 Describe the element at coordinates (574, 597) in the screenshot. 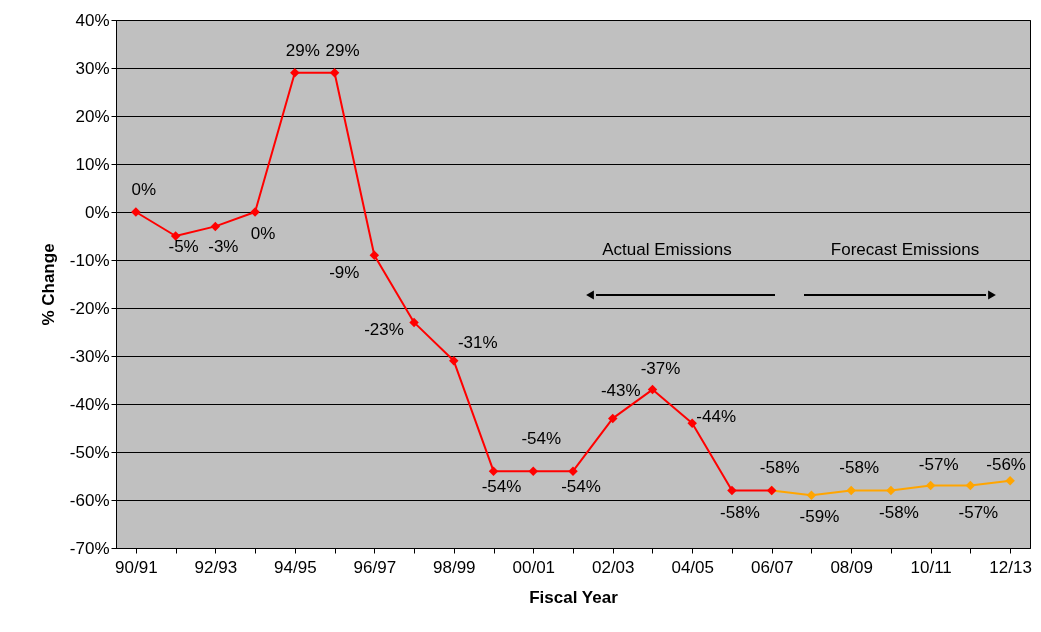

I see `x-axis-title: Fiscal Year` at that location.